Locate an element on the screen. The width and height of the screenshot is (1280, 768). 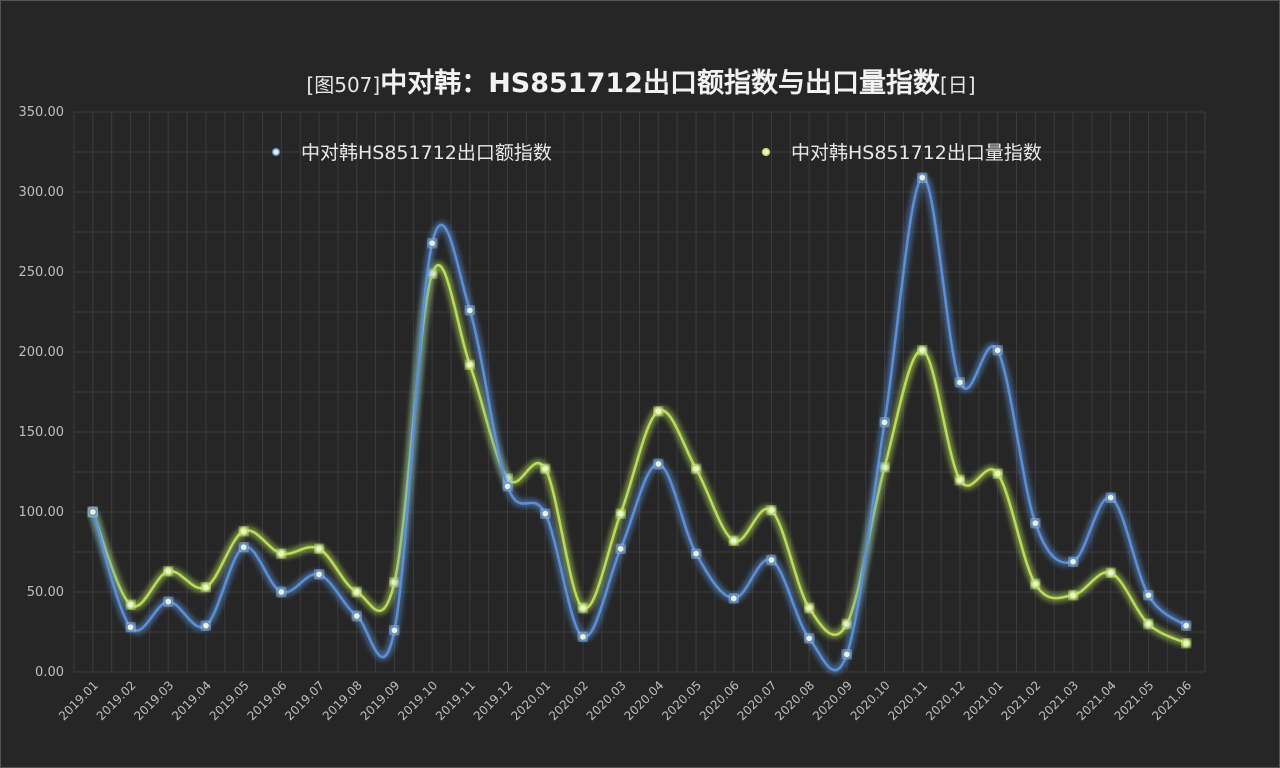
y-tick-label: 350.00 is located at coordinates (42, 112).